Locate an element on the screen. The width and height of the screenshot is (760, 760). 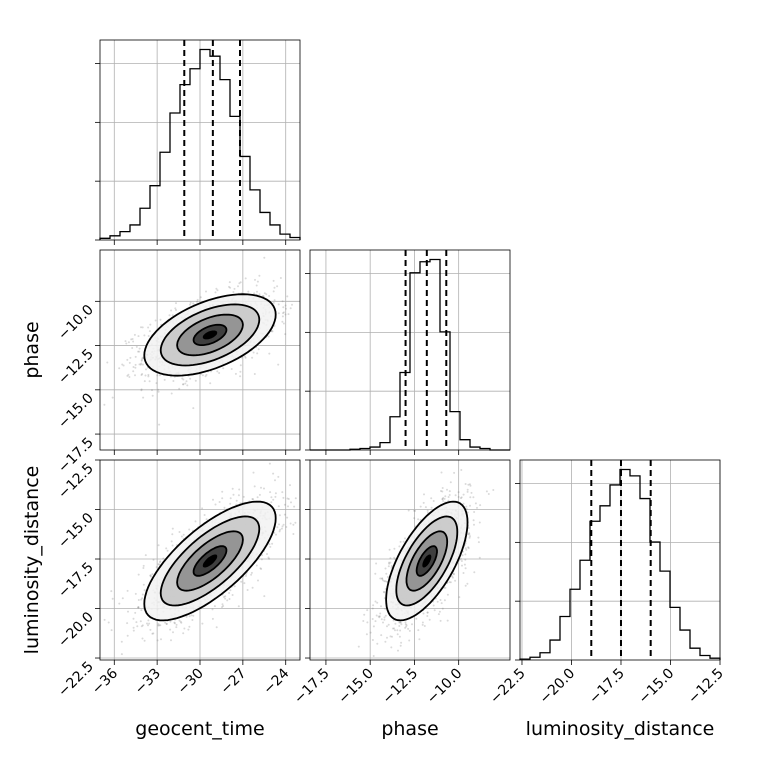
scatter-panel-phase-vs-luminosity-distance is located at coordinates (410, 560).